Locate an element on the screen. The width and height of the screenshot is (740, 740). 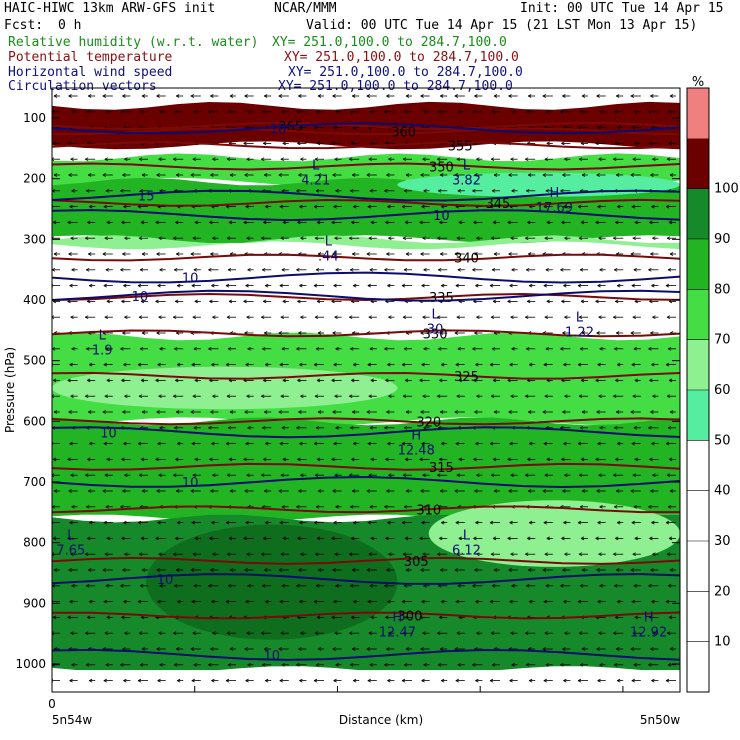
colorbar-tick-label: 10 is located at coordinates (722, 642).